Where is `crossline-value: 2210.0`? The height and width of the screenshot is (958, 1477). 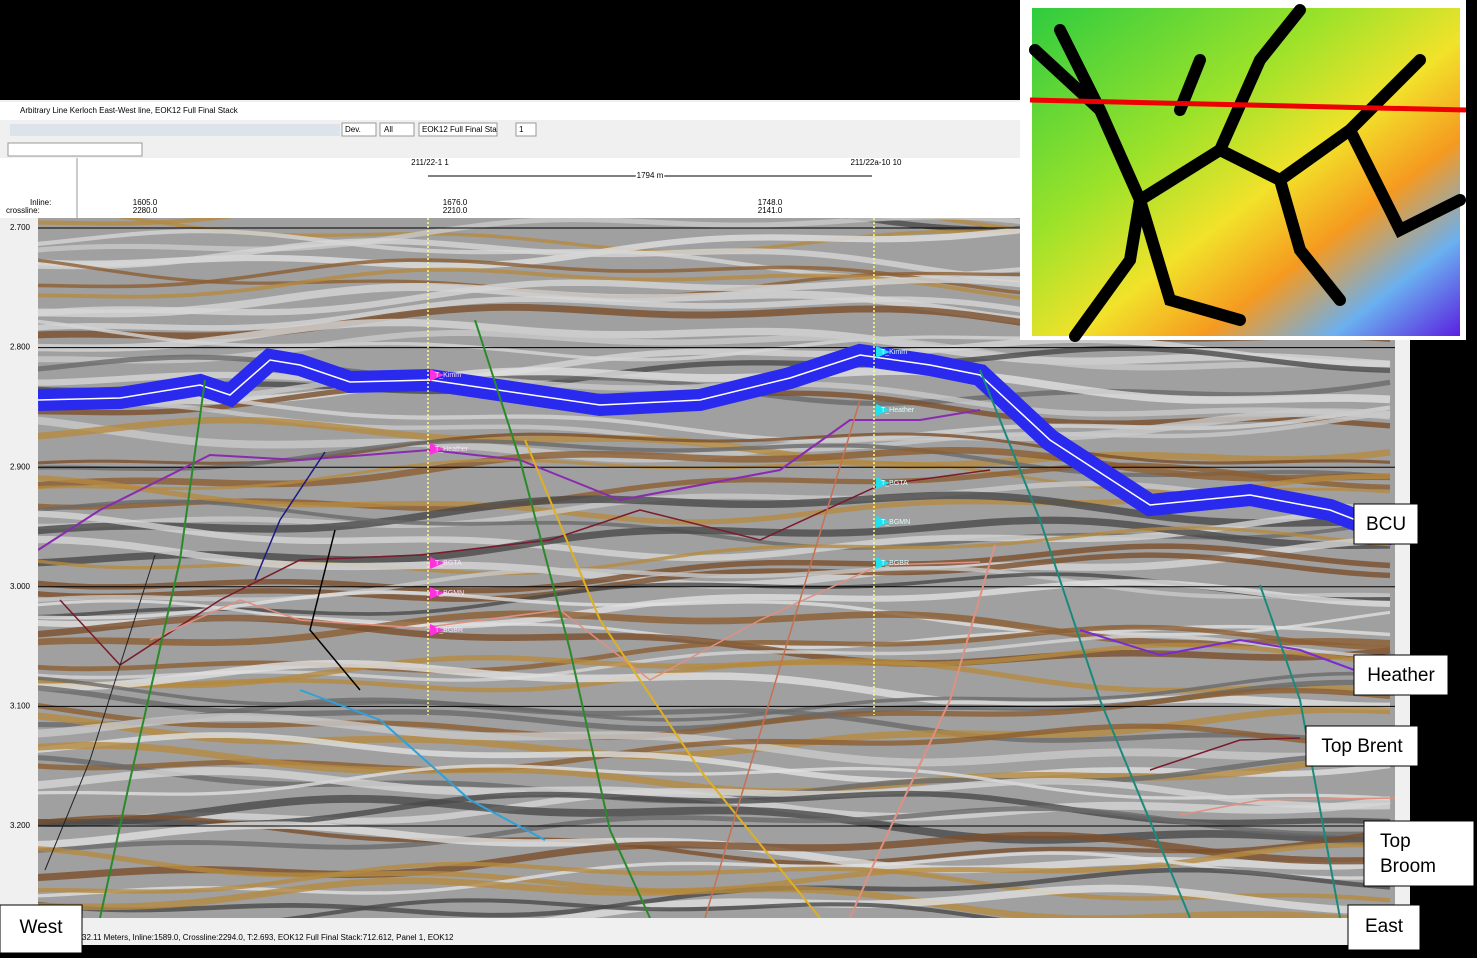 crossline-value: 2210.0 is located at coordinates (455, 210).